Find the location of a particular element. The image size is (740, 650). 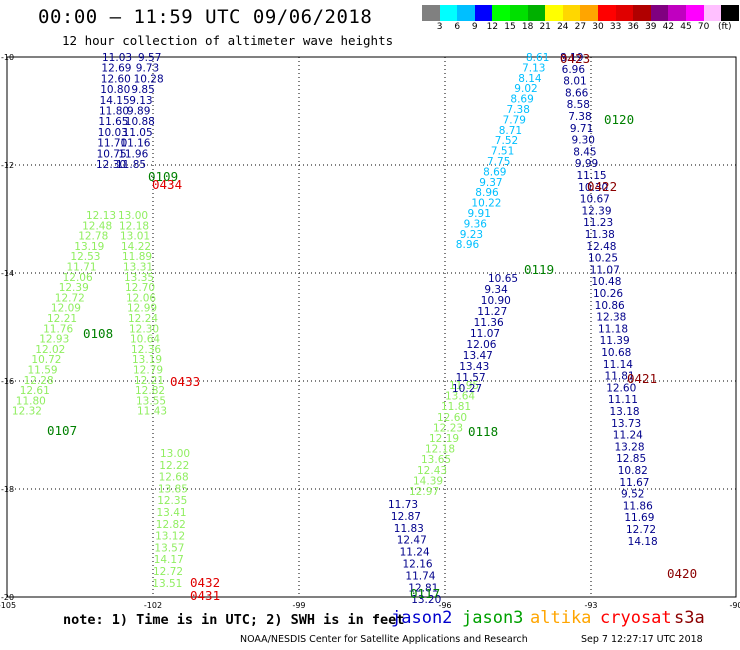

wave-height-label: 13.01 is located at coordinates (135, 237).